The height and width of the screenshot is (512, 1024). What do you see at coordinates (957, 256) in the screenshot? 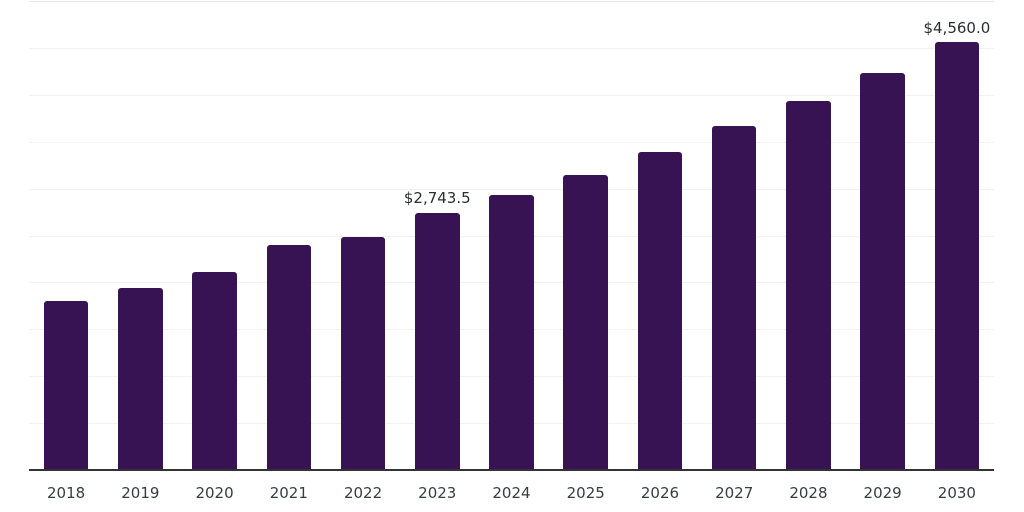
I see `bar-2030` at bounding box center [957, 256].